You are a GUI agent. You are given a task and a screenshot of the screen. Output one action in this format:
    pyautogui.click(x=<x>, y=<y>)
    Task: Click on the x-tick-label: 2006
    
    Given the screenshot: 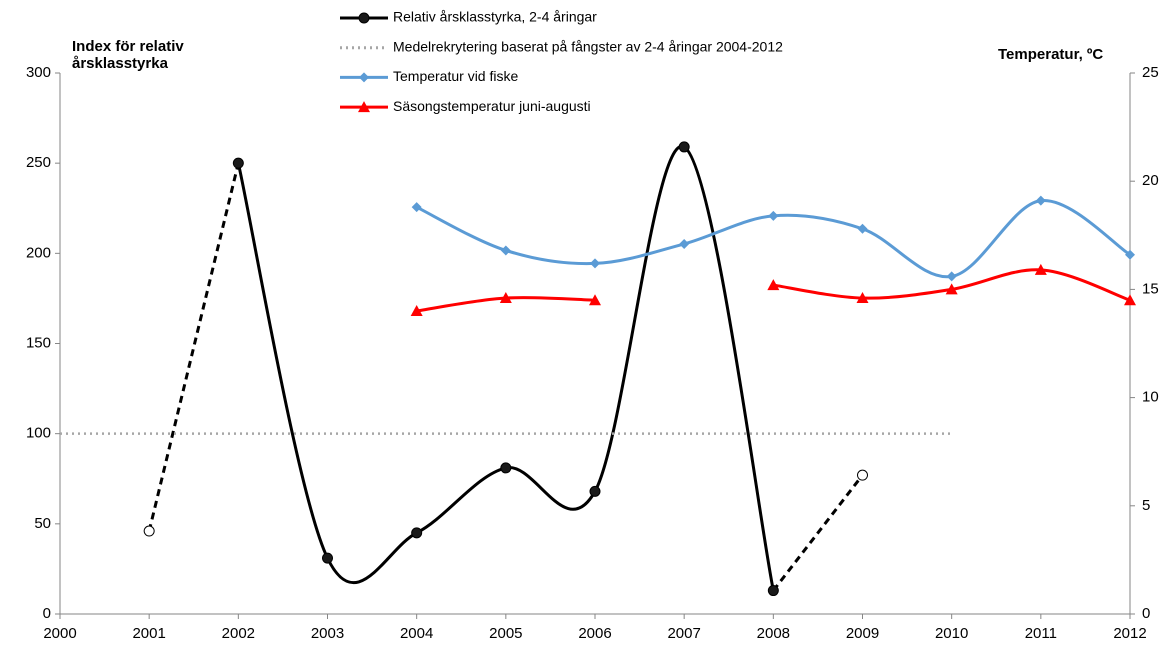 What is the action you would take?
    pyautogui.click(x=594, y=633)
    